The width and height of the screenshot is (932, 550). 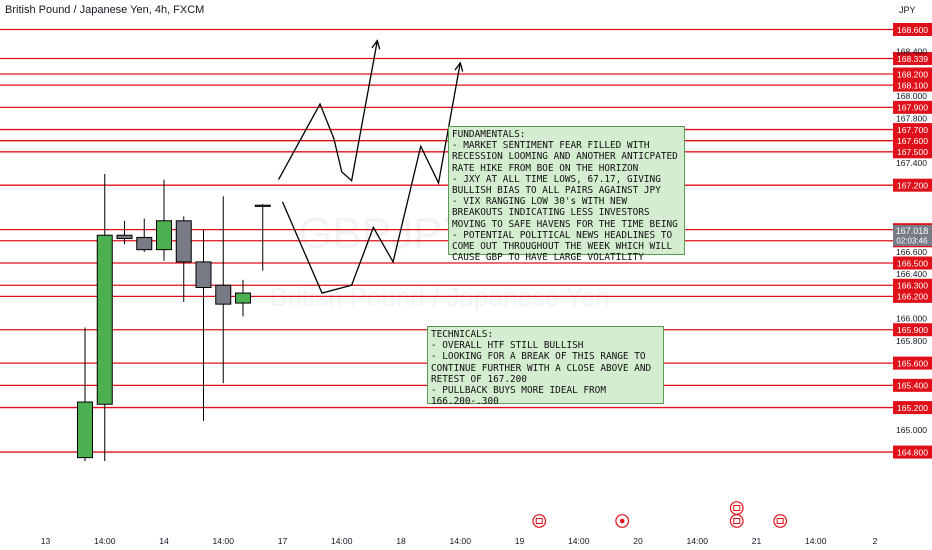 I want to click on level-tag-label: 167.700, so click(x=912, y=130).